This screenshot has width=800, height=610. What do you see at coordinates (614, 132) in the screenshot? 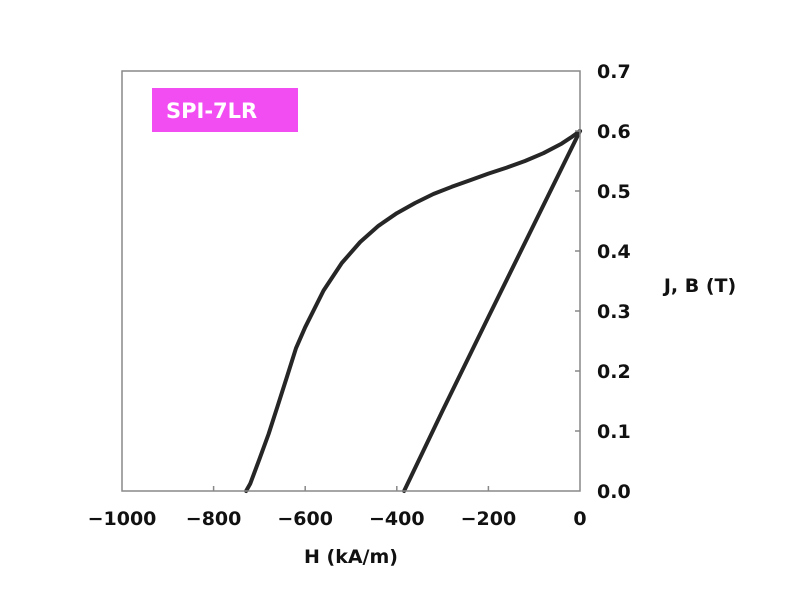
I see `y-tick-label: 0.6` at bounding box center [614, 132].